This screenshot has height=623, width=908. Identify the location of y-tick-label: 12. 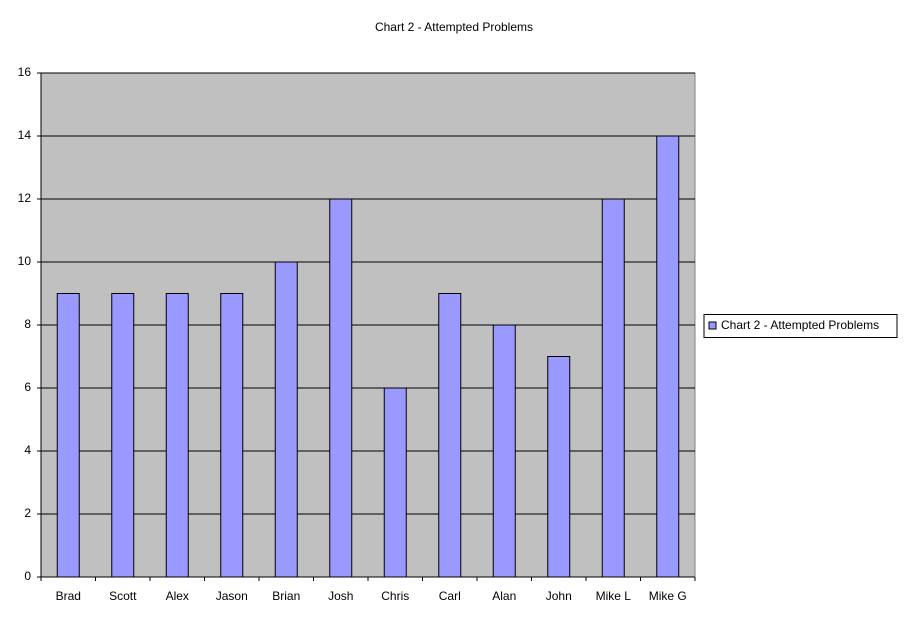
(25, 198).